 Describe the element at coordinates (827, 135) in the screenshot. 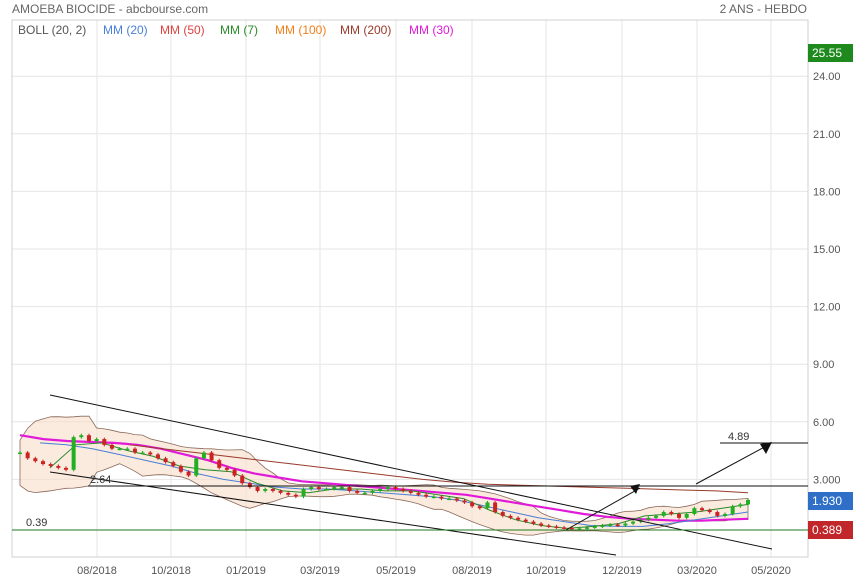

I see `y-tick-label: 21.00` at that location.